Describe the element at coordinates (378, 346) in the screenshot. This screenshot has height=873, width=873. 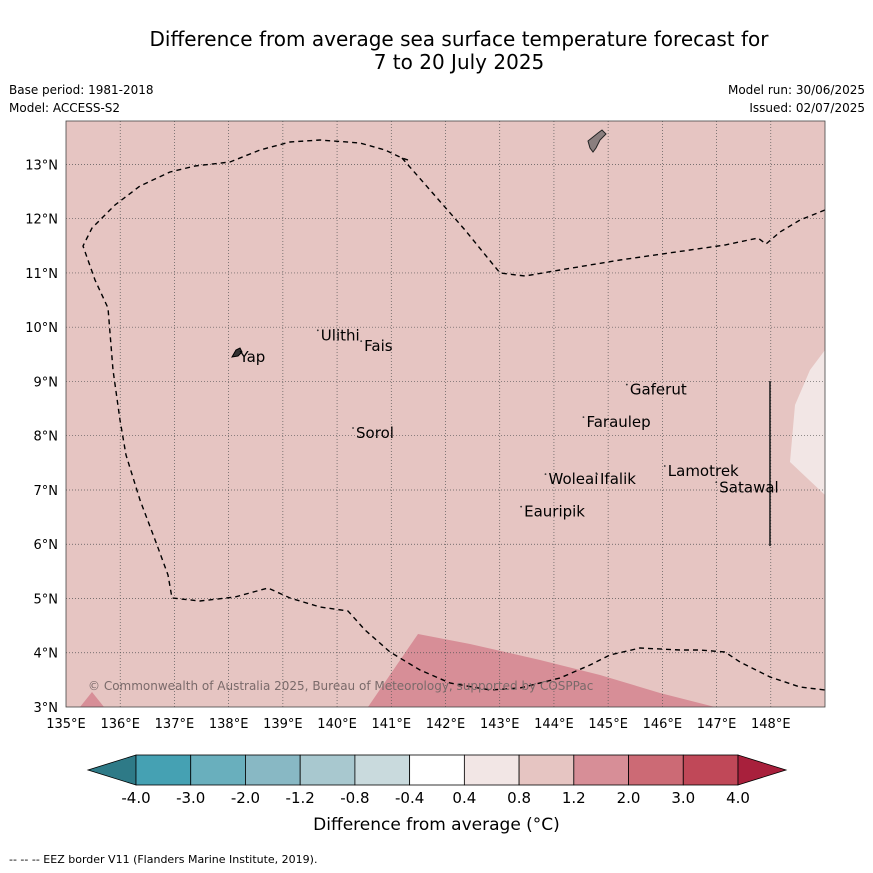
I see `place-label-fais: Fais` at that location.